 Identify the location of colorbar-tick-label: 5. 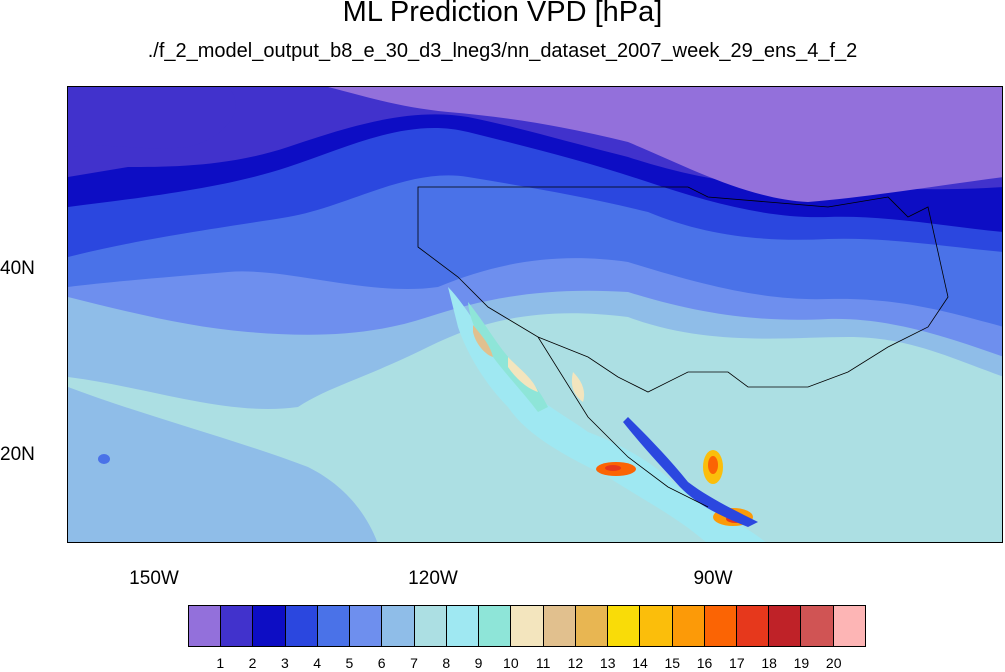
(349, 663).